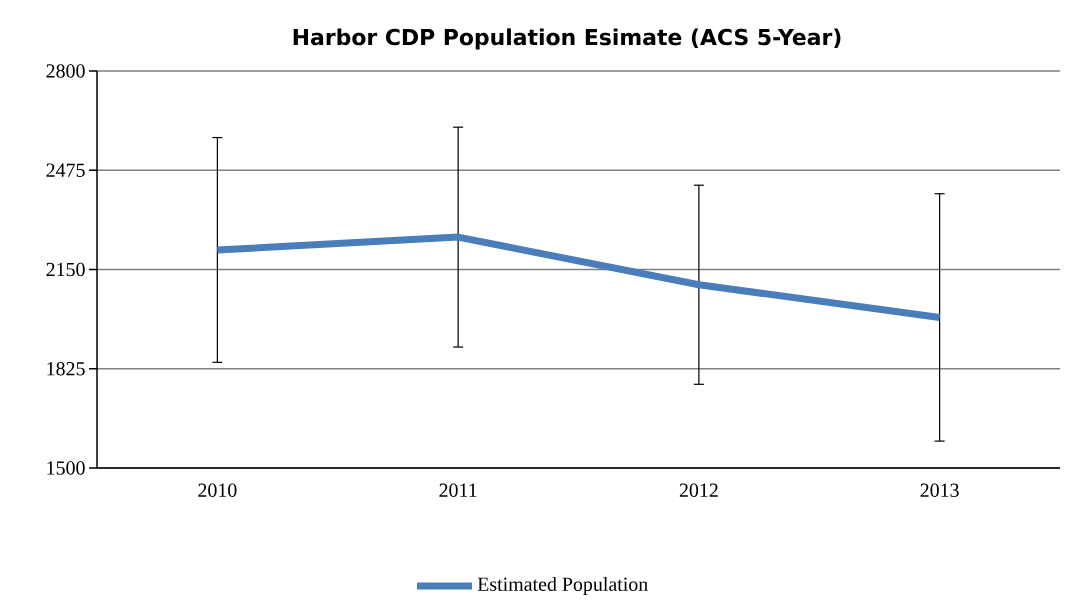 The height and width of the screenshot is (600, 1073). What do you see at coordinates (65, 170) in the screenshot?
I see `y-tick-label: 2475` at bounding box center [65, 170].